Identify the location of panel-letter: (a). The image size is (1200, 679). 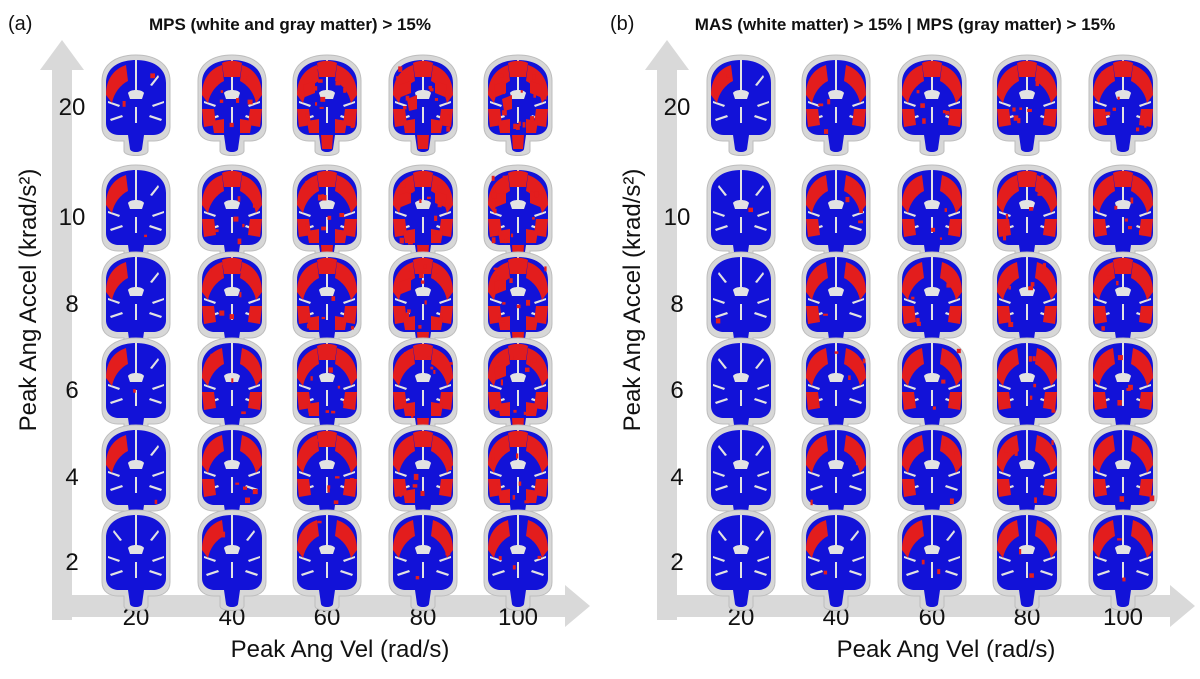
(20, 24).